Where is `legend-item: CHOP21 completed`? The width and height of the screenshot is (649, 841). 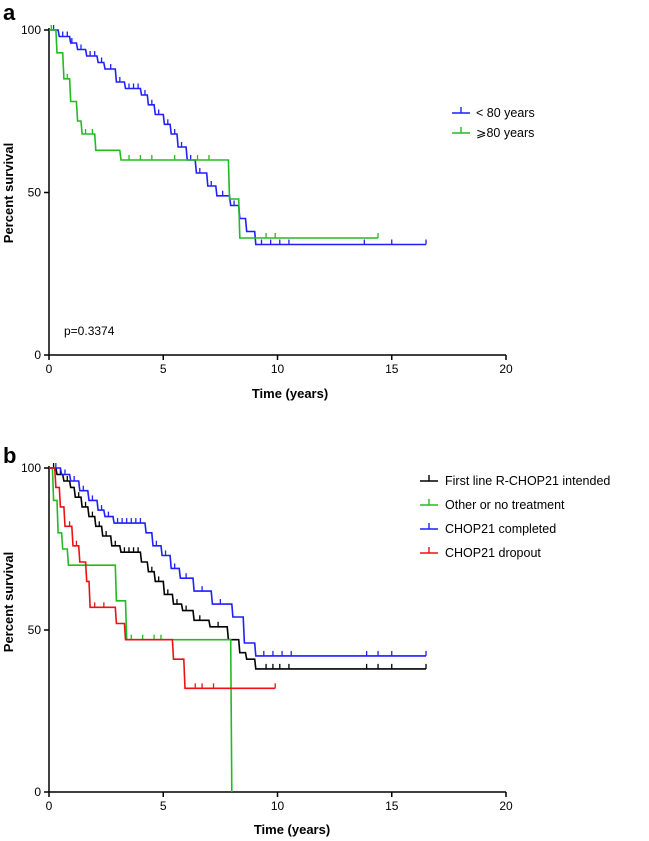 legend-item: CHOP21 completed is located at coordinates (488, 529).